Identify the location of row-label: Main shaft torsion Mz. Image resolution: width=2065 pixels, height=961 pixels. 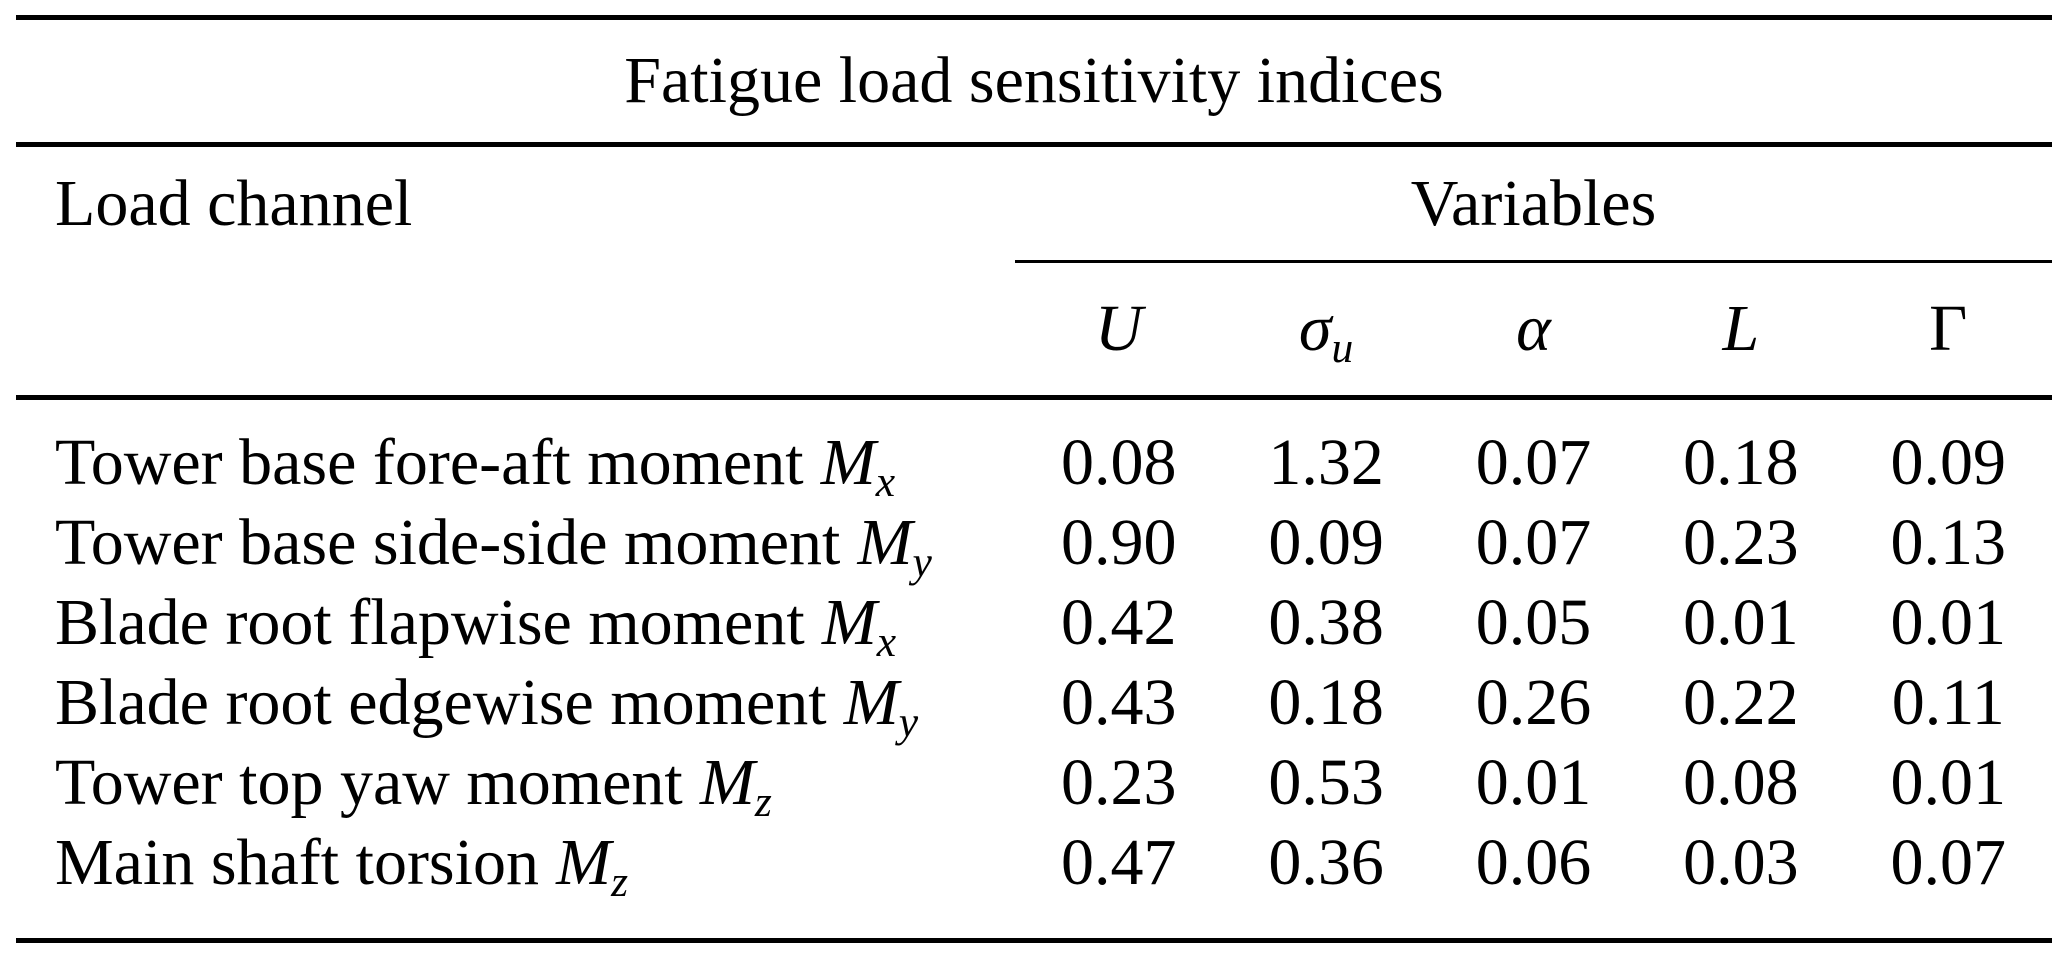
(507, 864).